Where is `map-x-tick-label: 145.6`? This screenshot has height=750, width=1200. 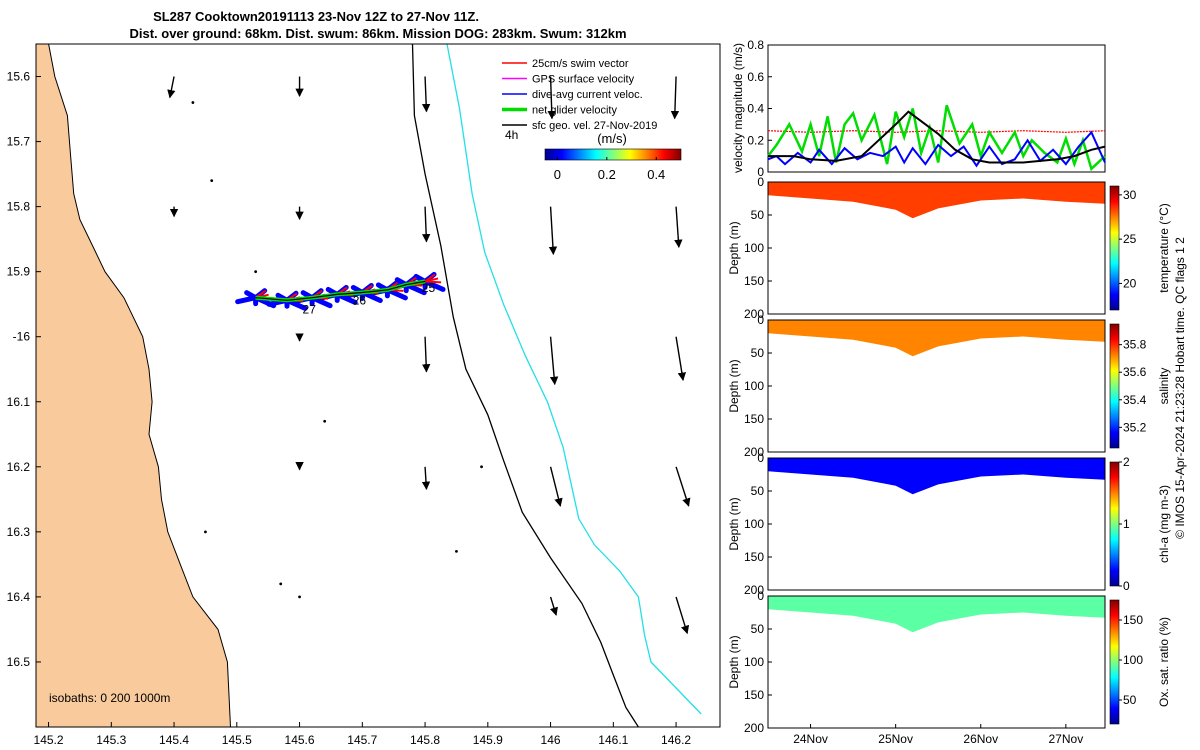 map-x-tick-label: 145.6 is located at coordinates (300, 740).